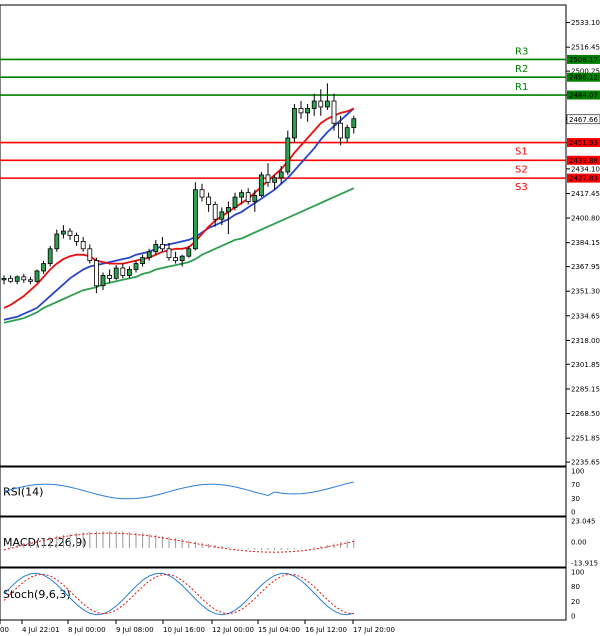 Image resolution: width=600 pixels, height=636 pixels. Describe the element at coordinates (521, 51) in the screenshot. I see `level-name-r3: R3` at that location.